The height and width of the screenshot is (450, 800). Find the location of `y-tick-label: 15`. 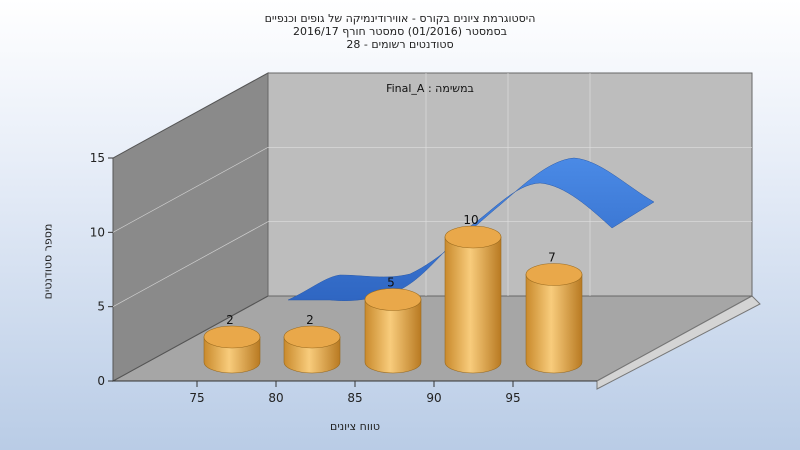

y-tick-label: 15 is located at coordinates (97, 158).